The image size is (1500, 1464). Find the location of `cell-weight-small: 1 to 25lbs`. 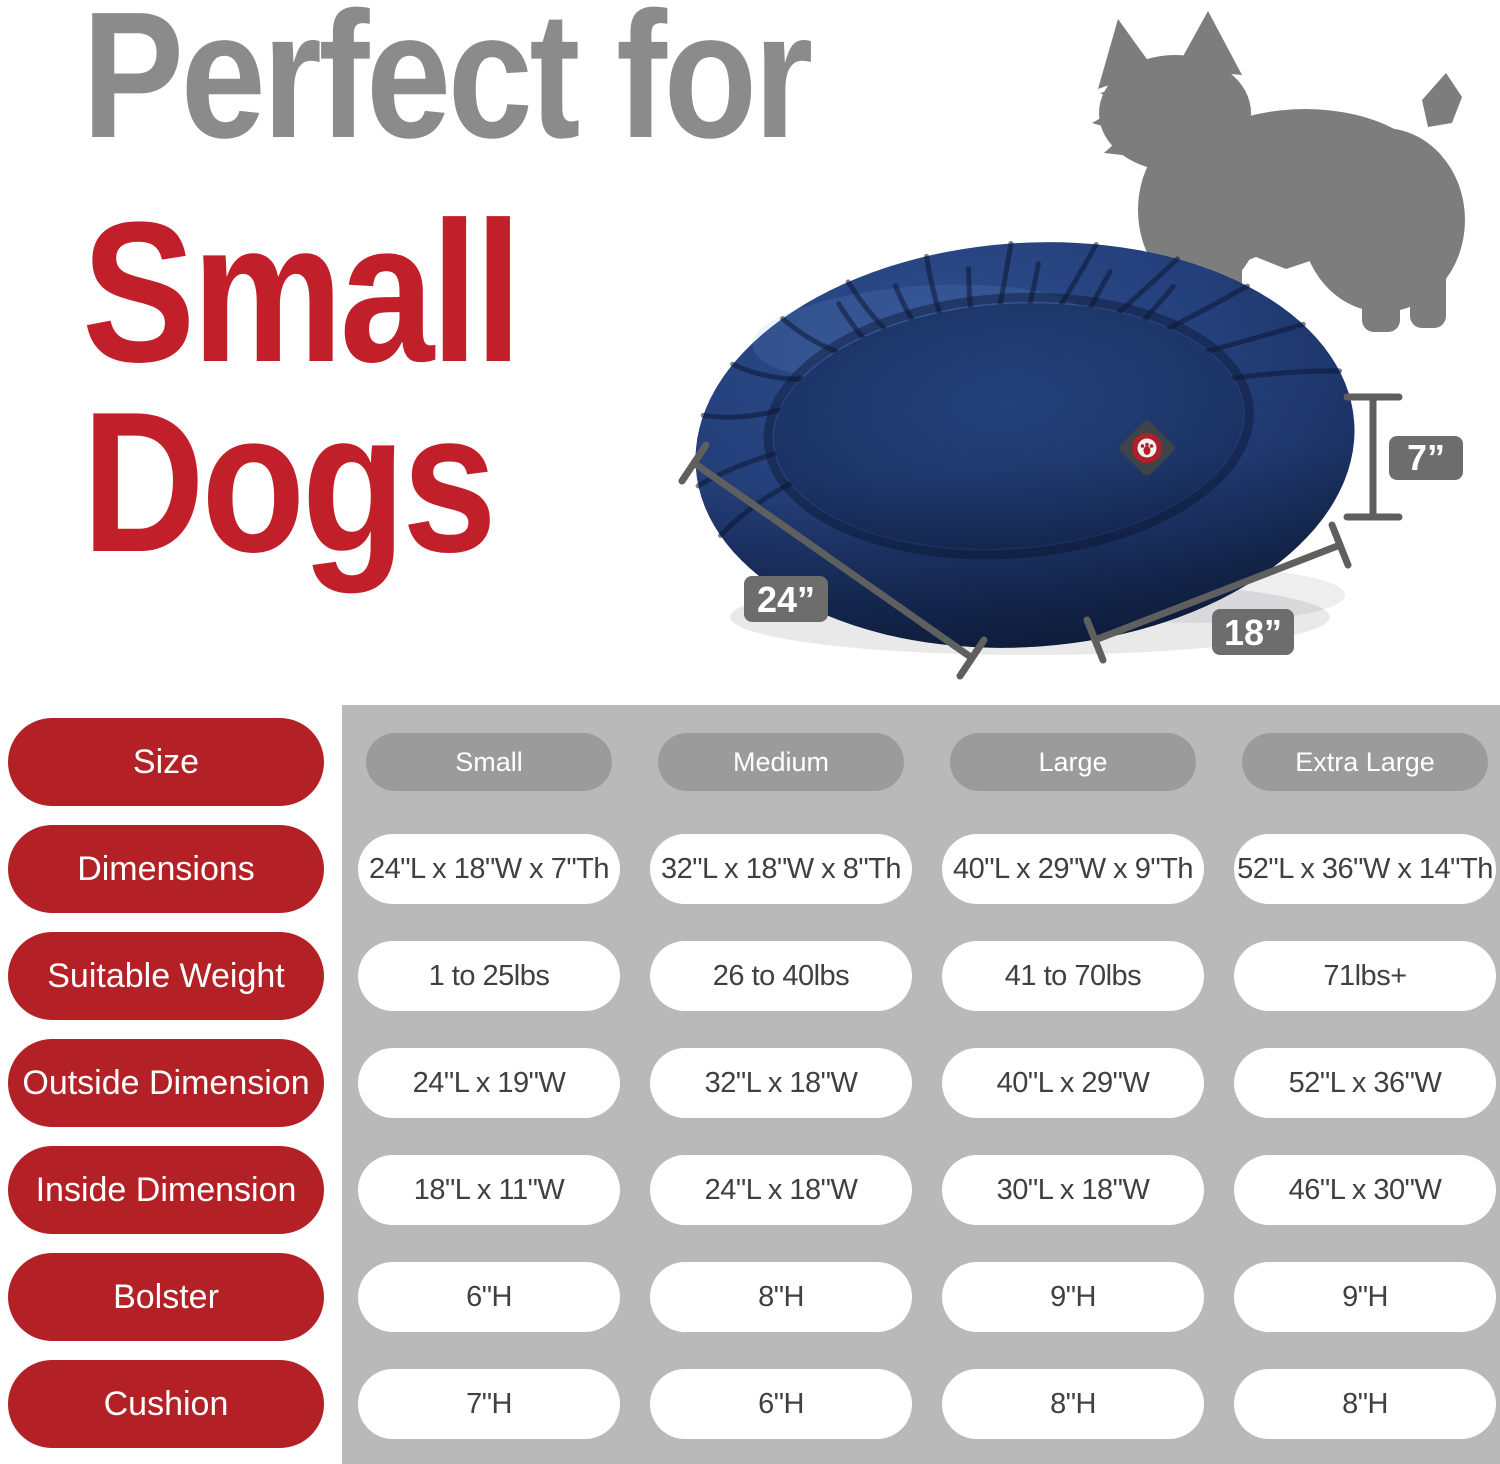

cell-weight-small: 1 to 25lbs is located at coordinates (489, 976).